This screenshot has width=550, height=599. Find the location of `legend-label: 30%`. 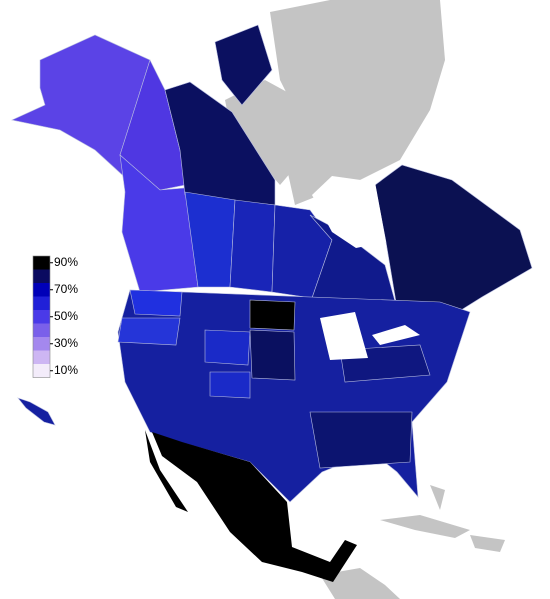

legend-label: 30% is located at coordinates (66, 343).